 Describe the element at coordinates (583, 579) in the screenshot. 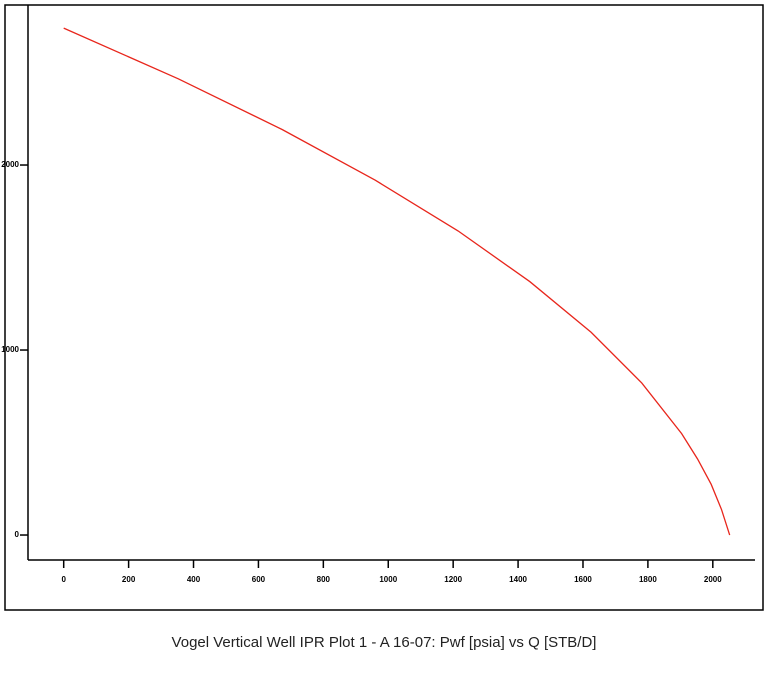

I see `x-tick-label: 1600` at that location.